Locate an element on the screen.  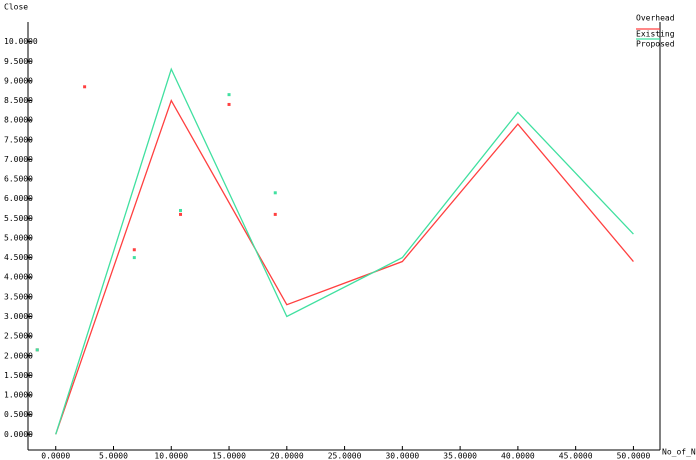
y-tick-label: 4.0000 is located at coordinates (18, 277).